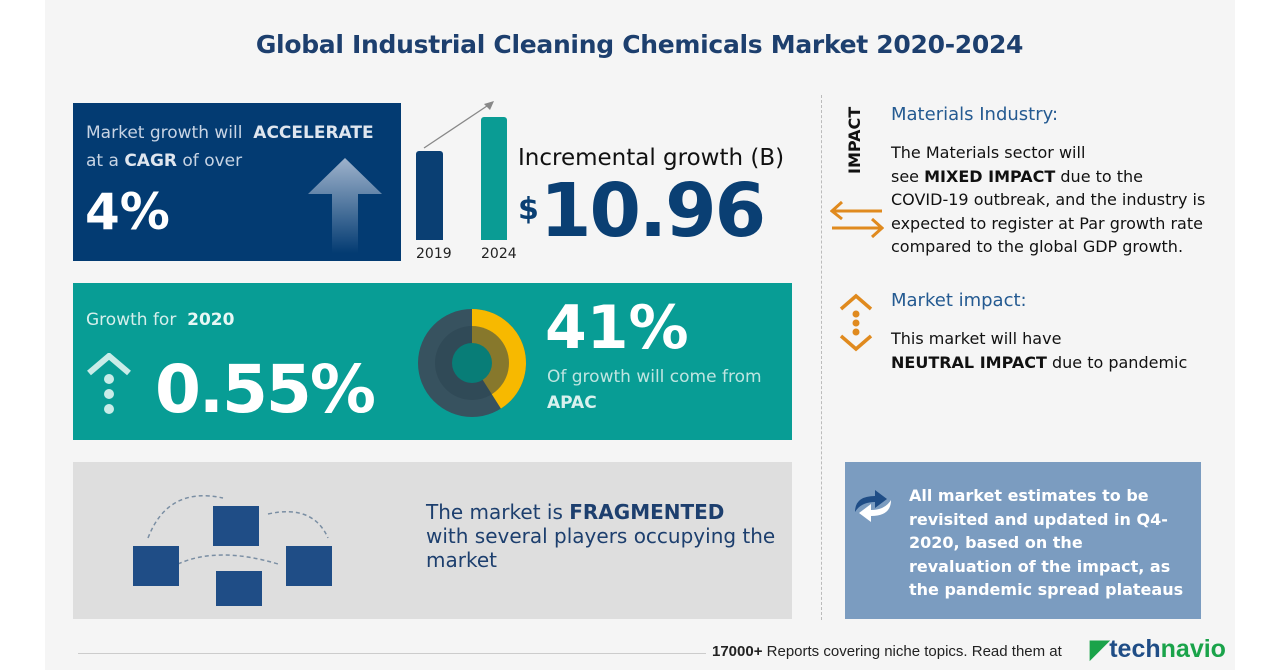  I want to click on donut-chart, so click(472, 363).